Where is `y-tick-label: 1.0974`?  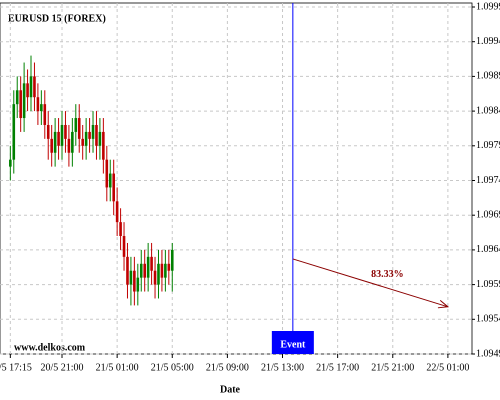
y-tick-label: 1.0974 is located at coordinates (488, 180).